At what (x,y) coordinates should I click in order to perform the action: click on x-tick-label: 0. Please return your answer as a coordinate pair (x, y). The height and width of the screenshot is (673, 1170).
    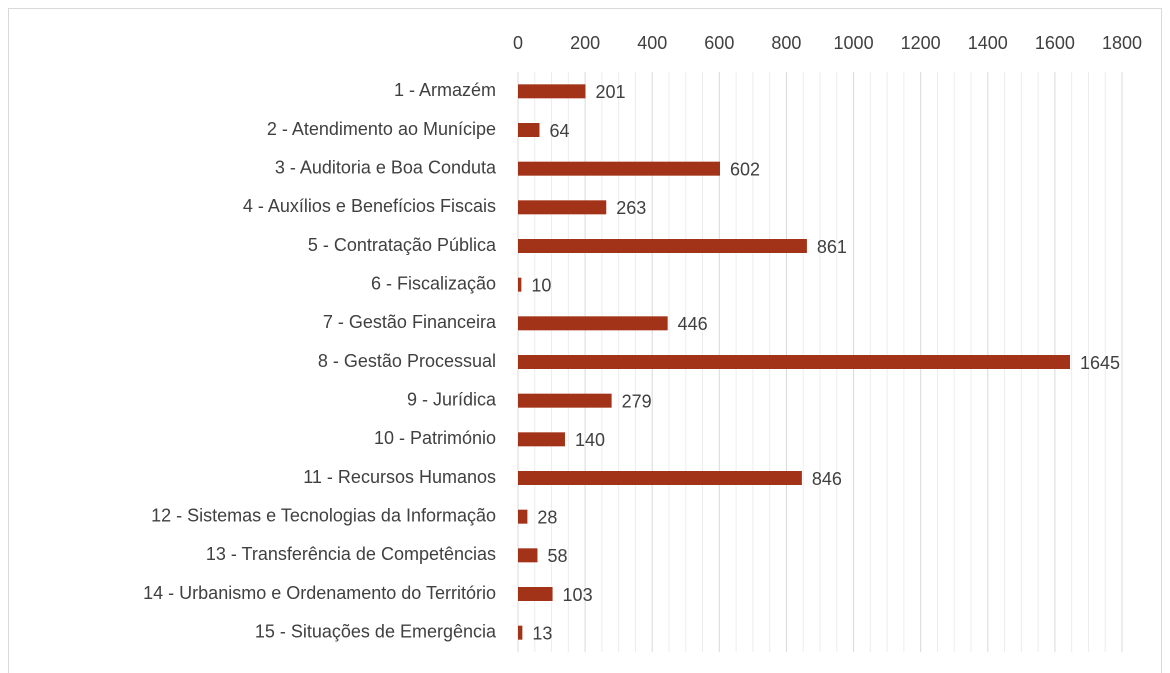
    Looking at the image, I should click on (518, 43).